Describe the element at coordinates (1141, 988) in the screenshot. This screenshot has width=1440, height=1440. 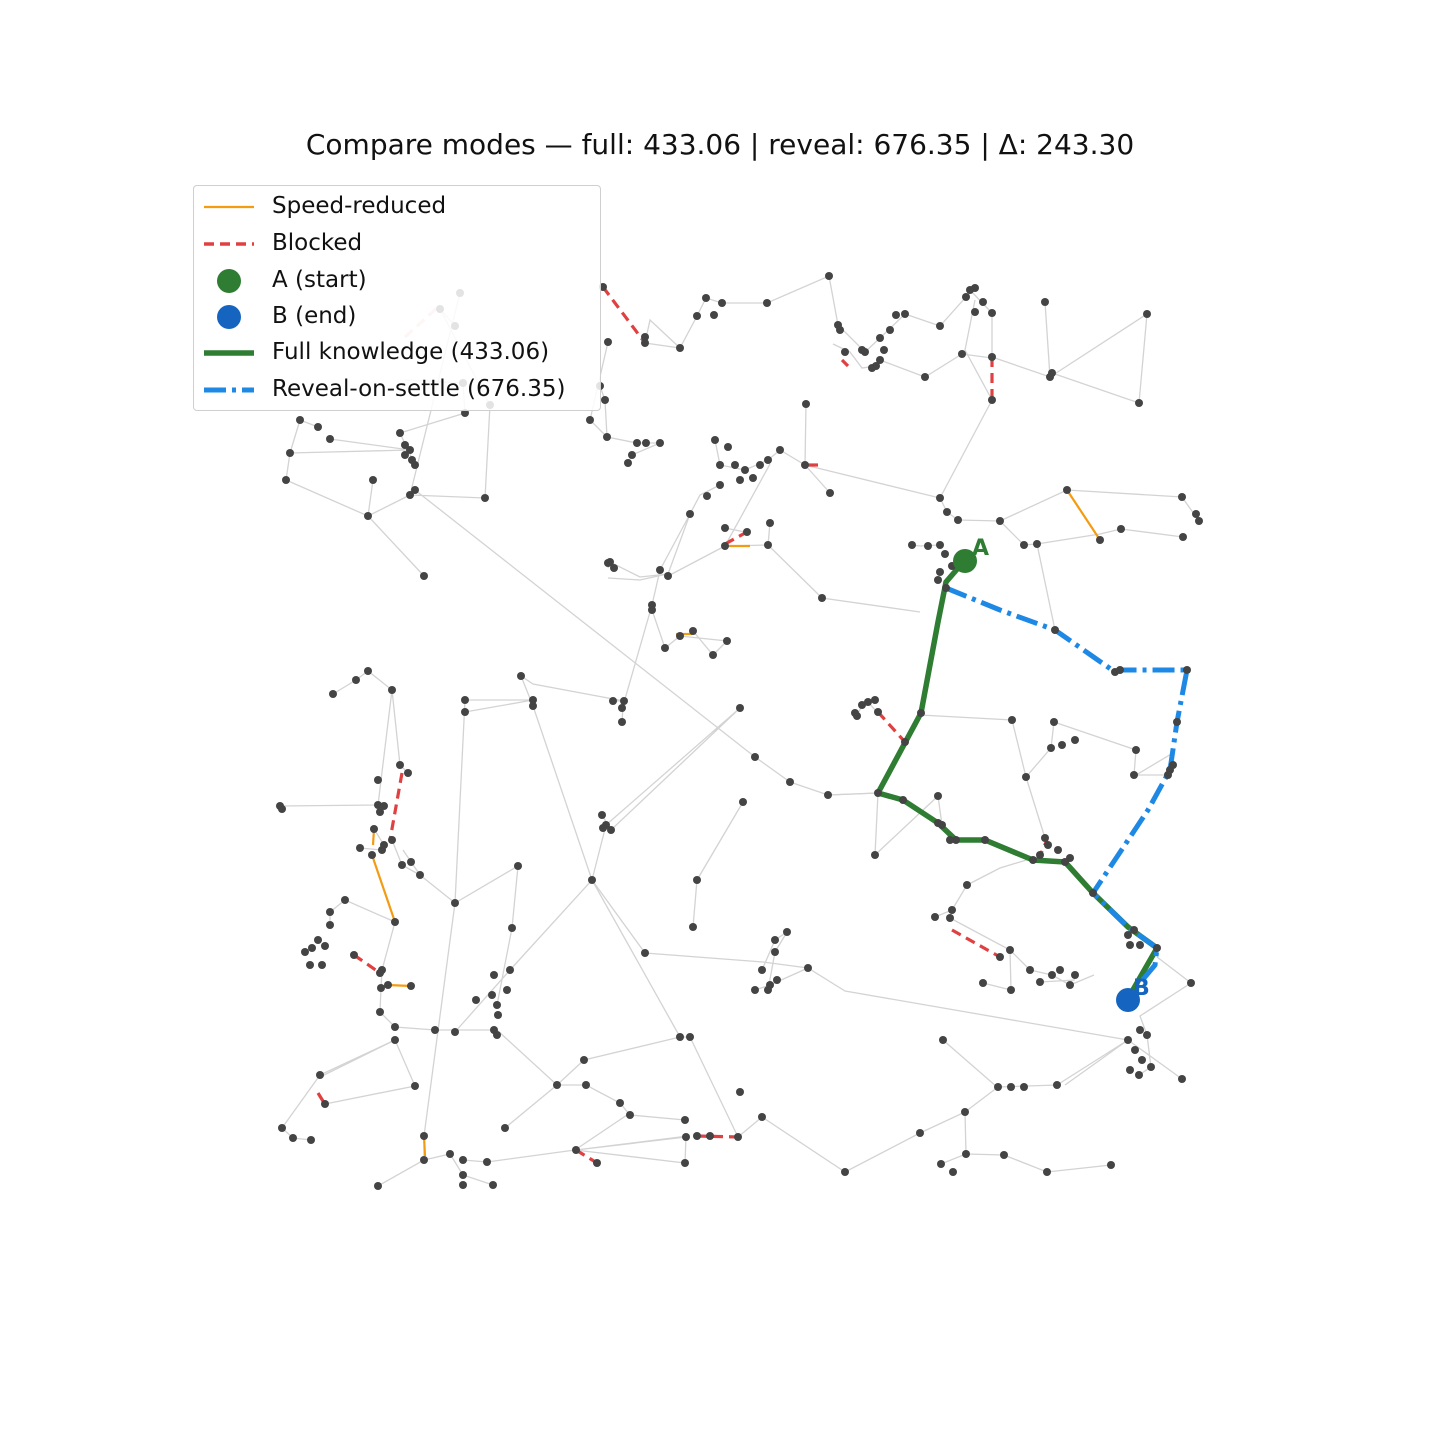
I see `end-node-label: B` at that location.